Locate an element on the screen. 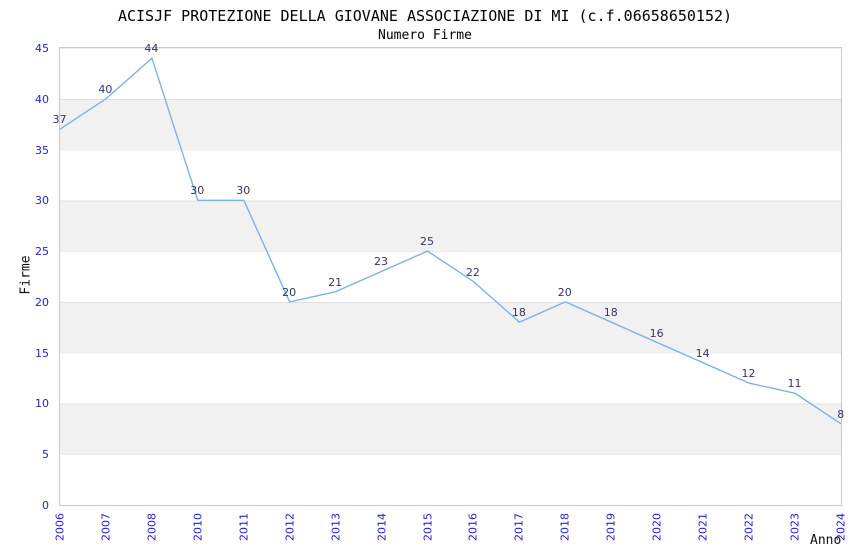  y-tick-label: 40 is located at coordinates (42, 99).